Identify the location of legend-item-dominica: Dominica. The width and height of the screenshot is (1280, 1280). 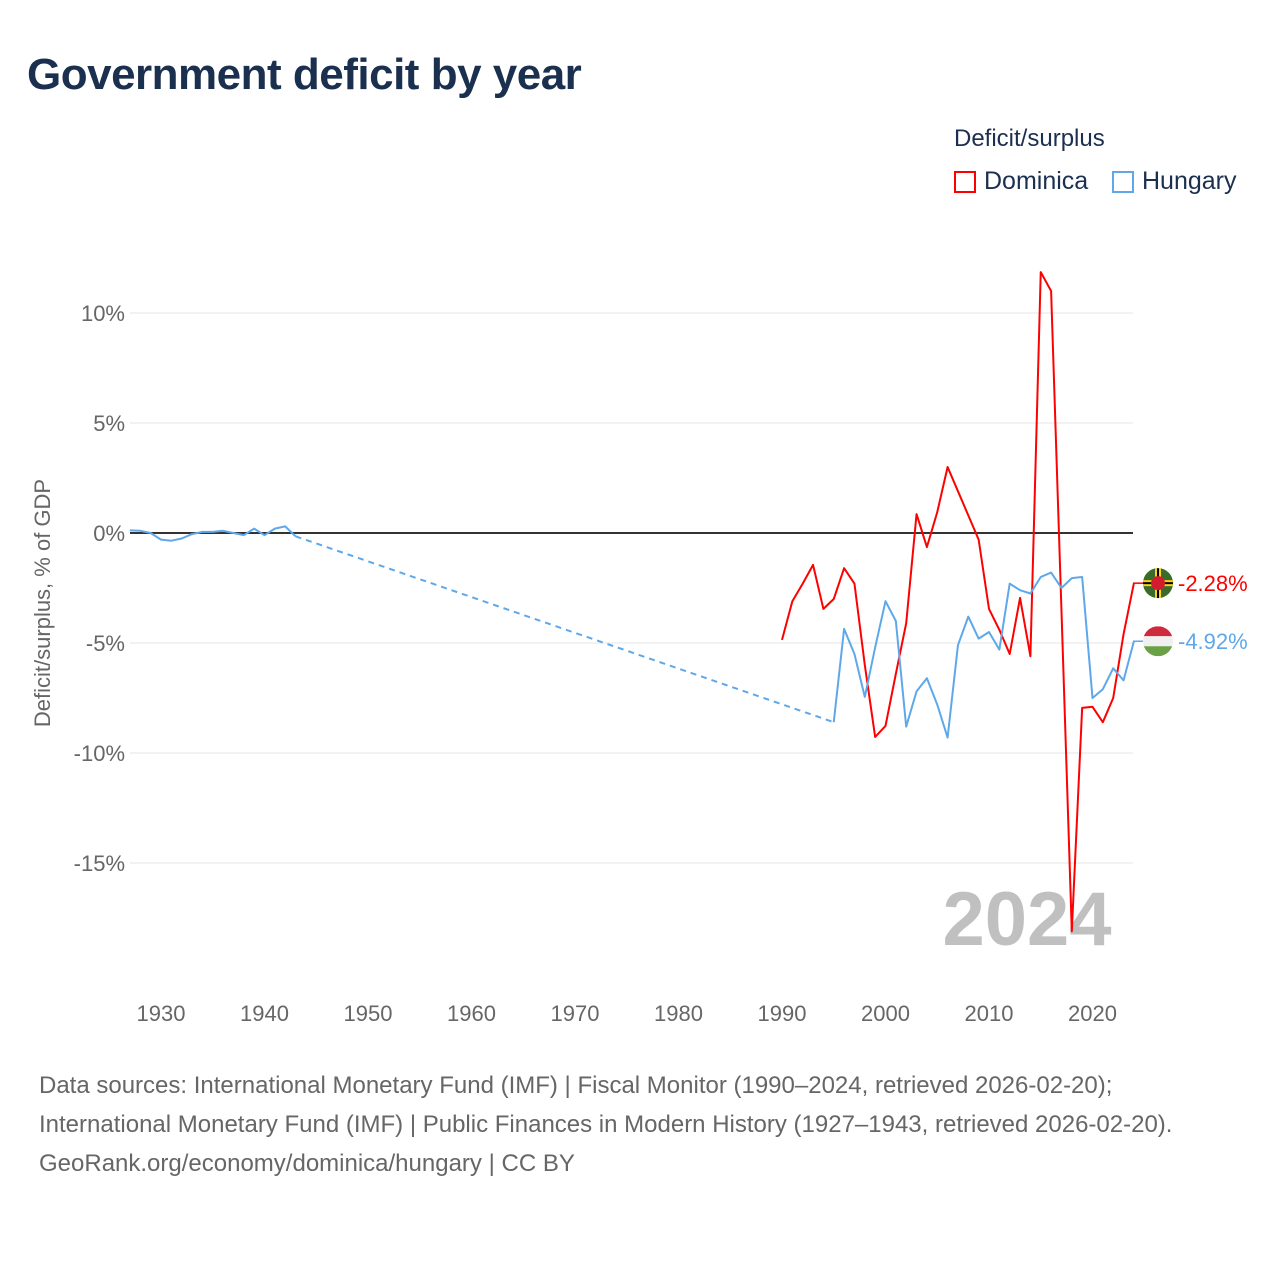
(1021, 181).